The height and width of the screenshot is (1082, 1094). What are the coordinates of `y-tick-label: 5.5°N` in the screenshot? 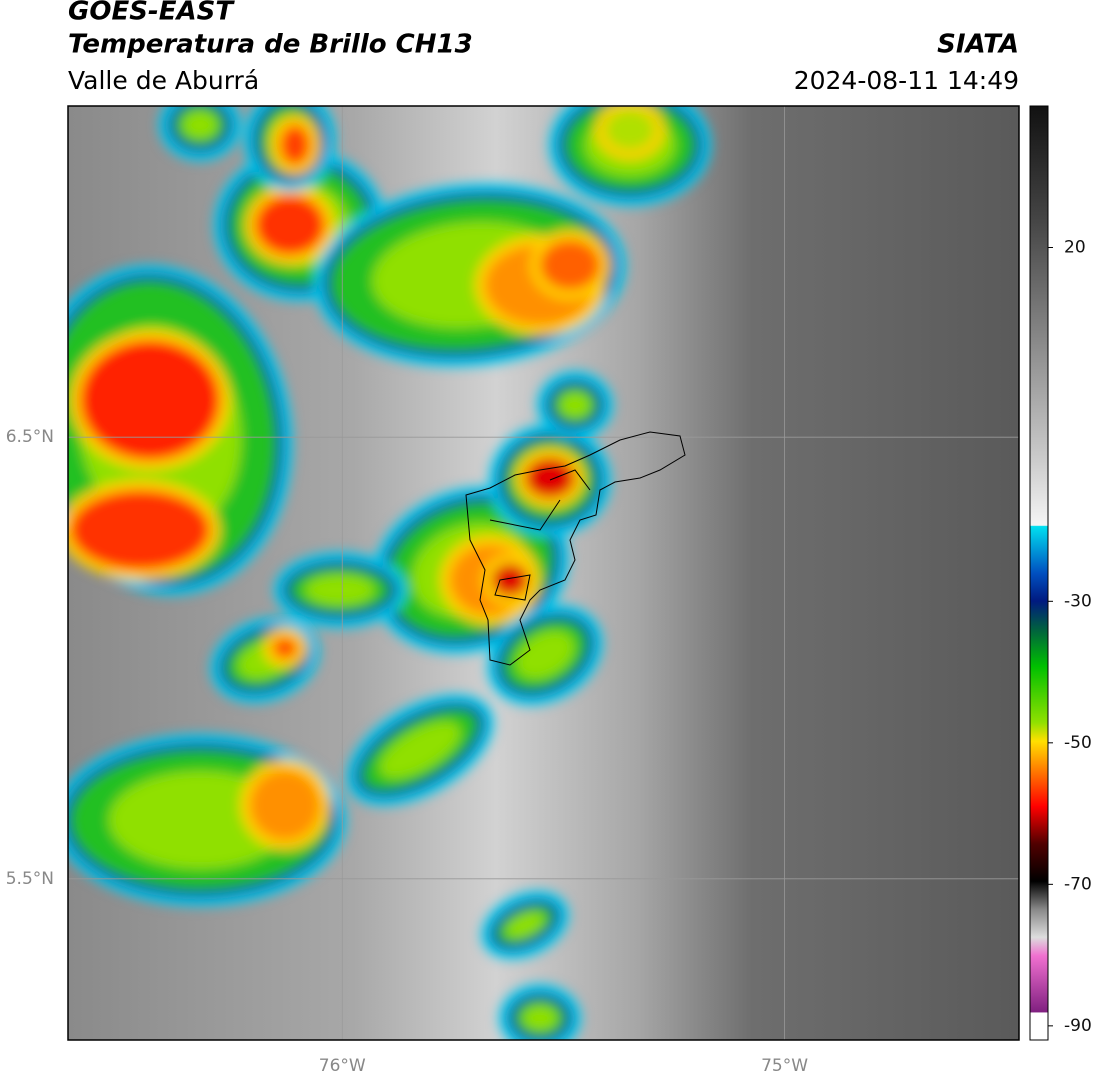 It's located at (30, 879).